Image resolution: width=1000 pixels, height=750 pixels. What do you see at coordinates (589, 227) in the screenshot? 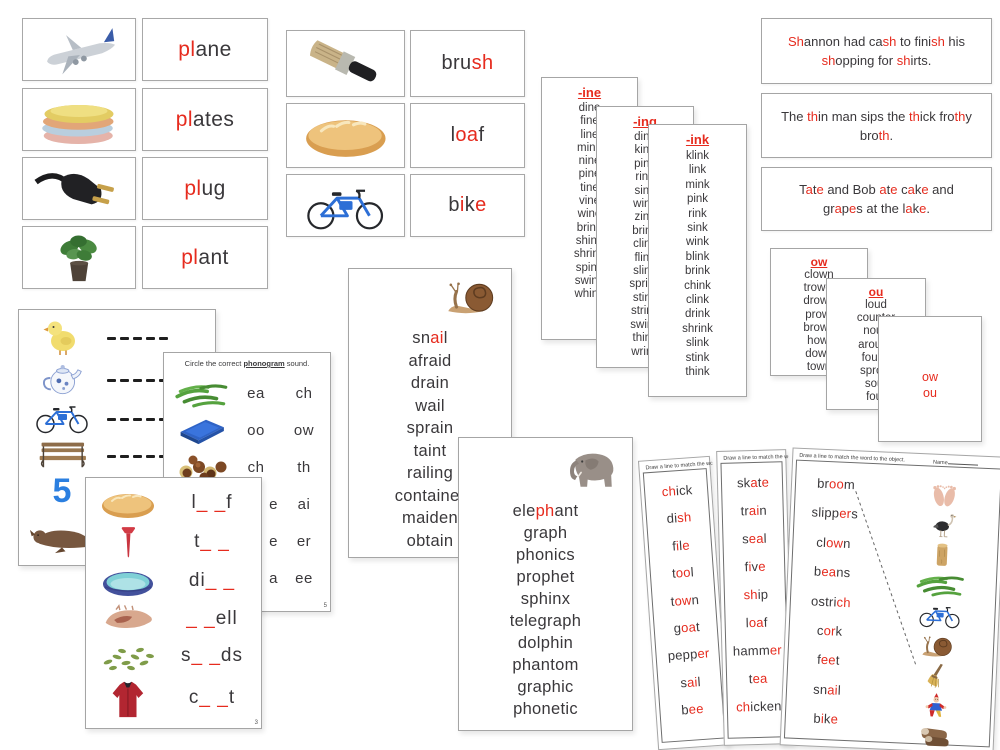
I see `list-word: brine` at bounding box center [589, 227].